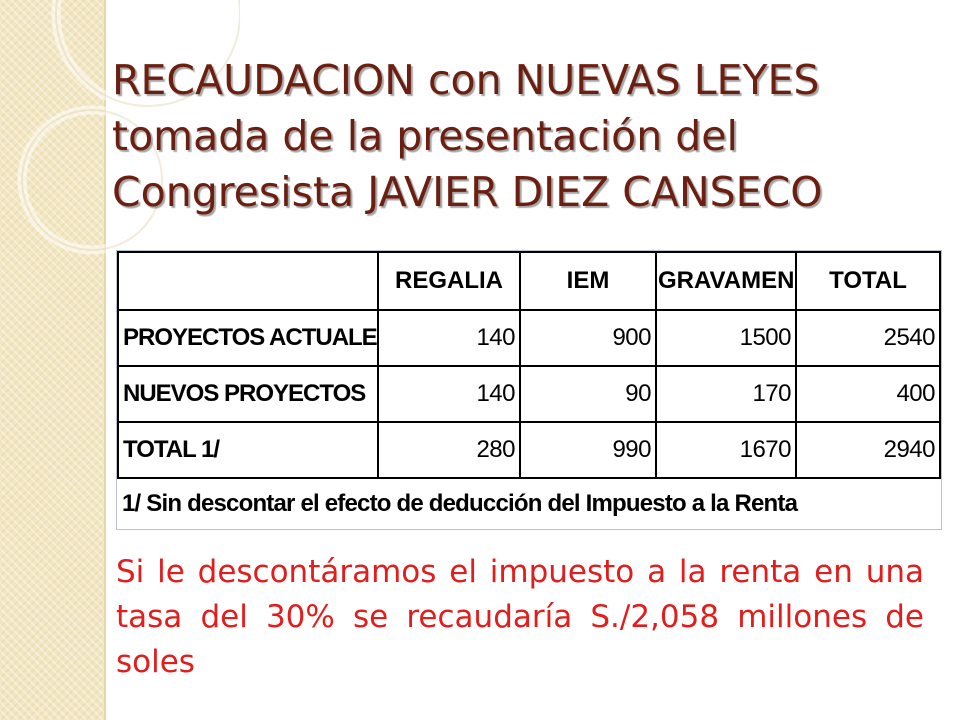 Image resolution: width=960 pixels, height=720 pixels. Describe the element at coordinates (105, 360) in the screenshot. I see `side-divider-line` at that location.